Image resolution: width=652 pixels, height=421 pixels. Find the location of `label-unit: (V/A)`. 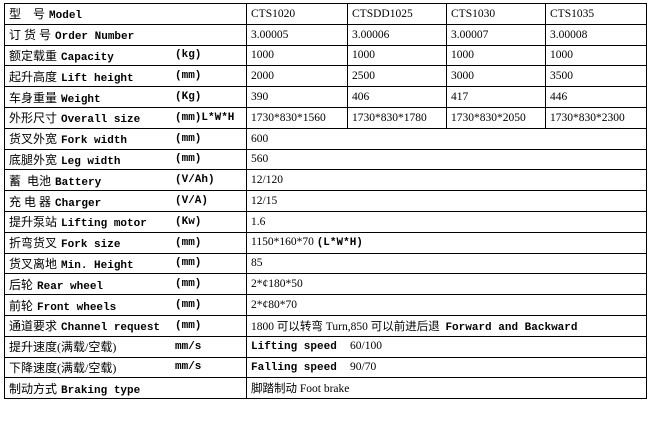

label-unit: (V/A) is located at coordinates (192, 201).